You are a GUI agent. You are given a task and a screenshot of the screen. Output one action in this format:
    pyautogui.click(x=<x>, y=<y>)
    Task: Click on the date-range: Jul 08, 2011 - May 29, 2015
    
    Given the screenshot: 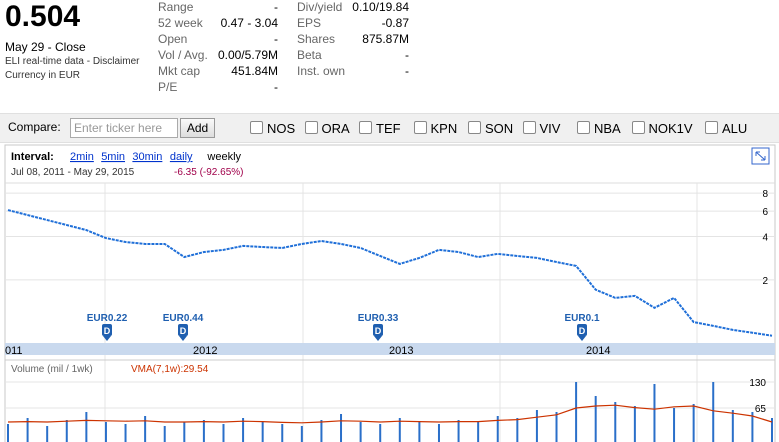 What is the action you would take?
    pyautogui.click(x=73, y=172)
    